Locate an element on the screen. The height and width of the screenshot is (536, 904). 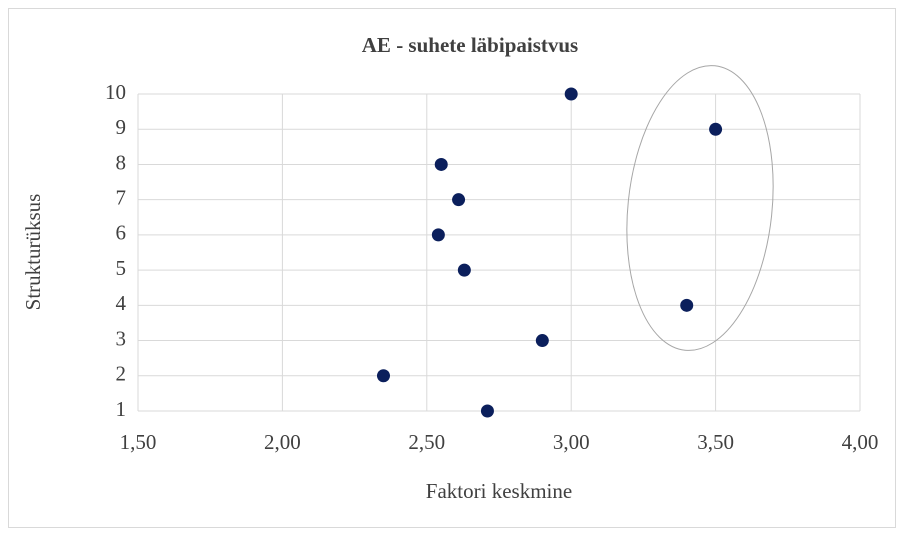
y-tick-label: 8 is located at coordinates (121, 162).